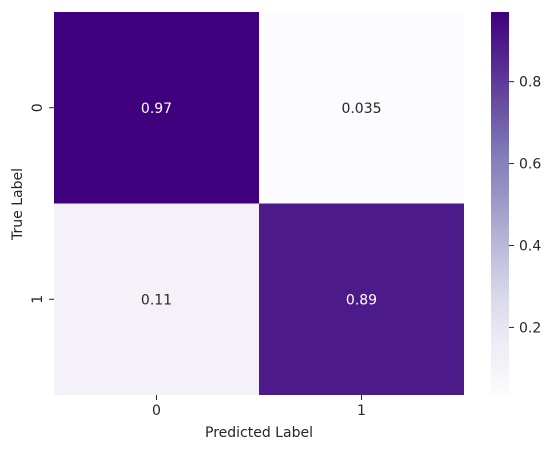  I want to click on cell-value-label: 0.035, so click(361, 109).